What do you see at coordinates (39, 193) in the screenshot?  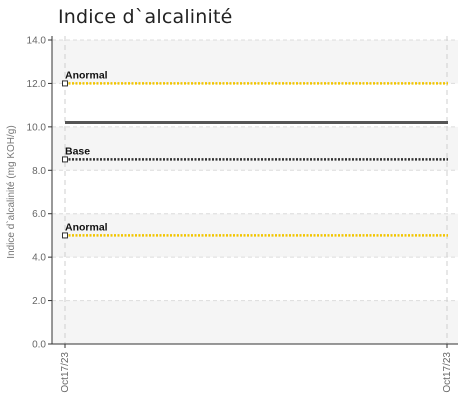 I see `y-tick-labels: 0.0 2.0 4.0 6.0 8.0 10.0 12.0 14.0` at bounding box center [39, 193].